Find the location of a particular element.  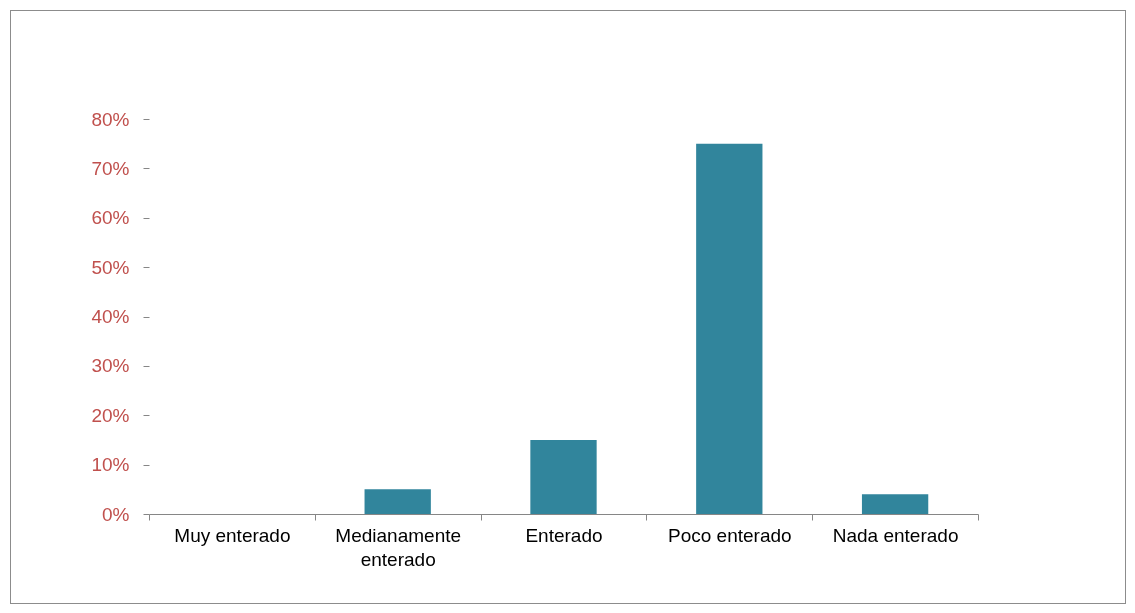

y-tick-label: 40% is located at coordinates (110, 316).